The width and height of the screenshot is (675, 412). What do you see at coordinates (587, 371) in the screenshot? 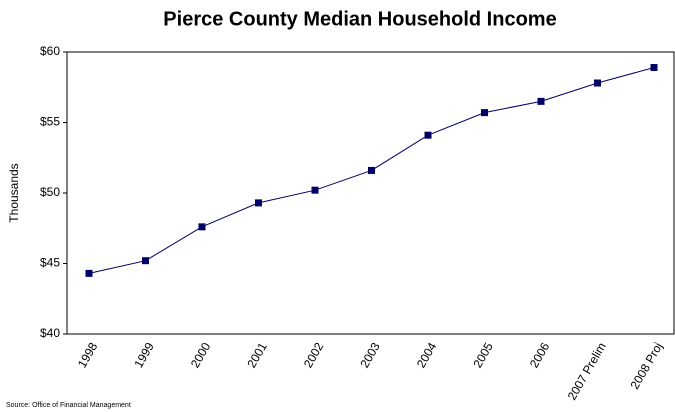
I see `x-tick-label: 2007 Prelim` at bounding box center [587, 371].